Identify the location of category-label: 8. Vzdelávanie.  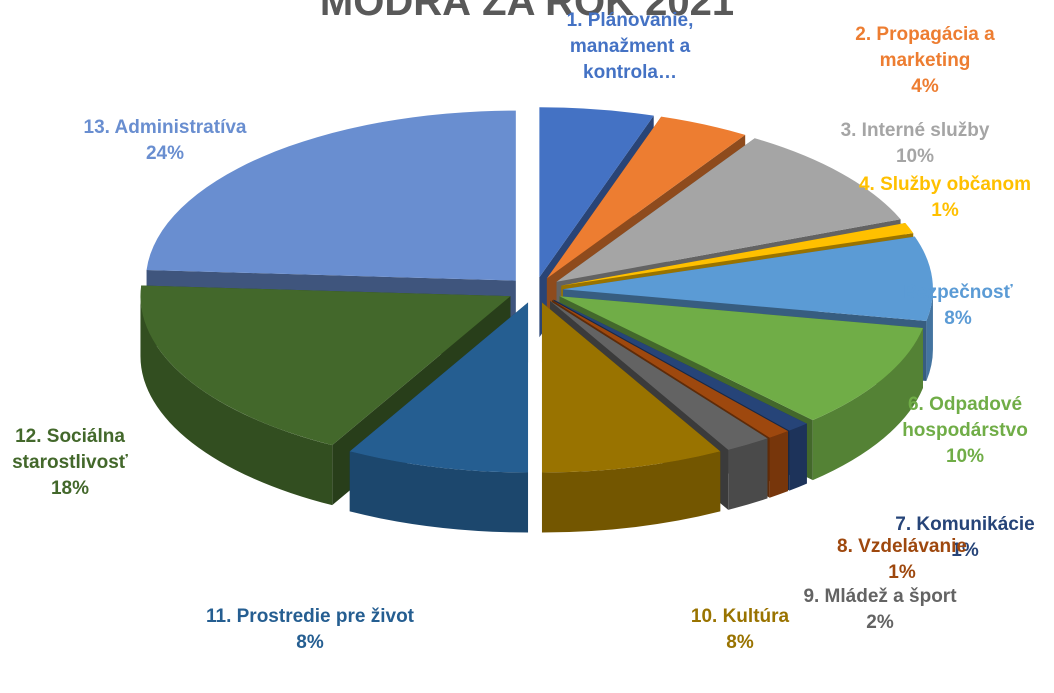
(902, 546).